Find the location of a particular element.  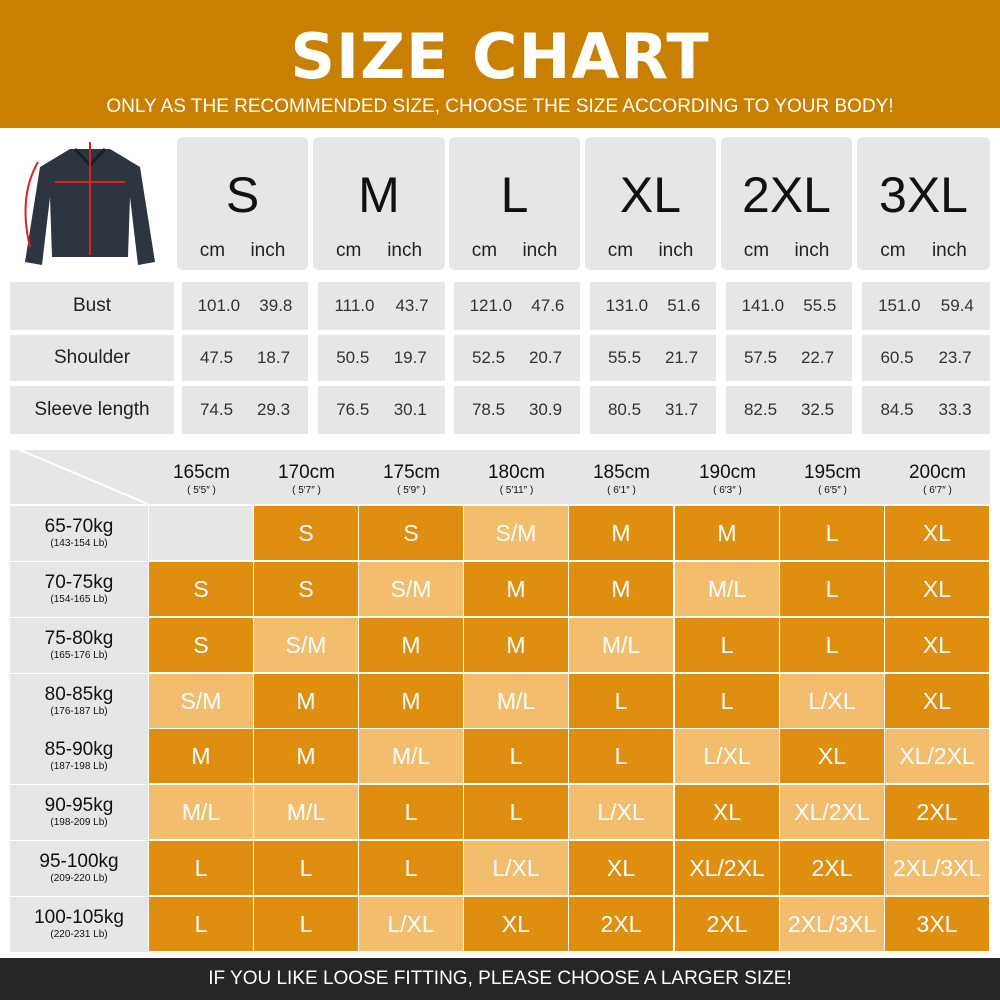

measure-cell: 101.0 39.8 is located at coordinates (245, 306).